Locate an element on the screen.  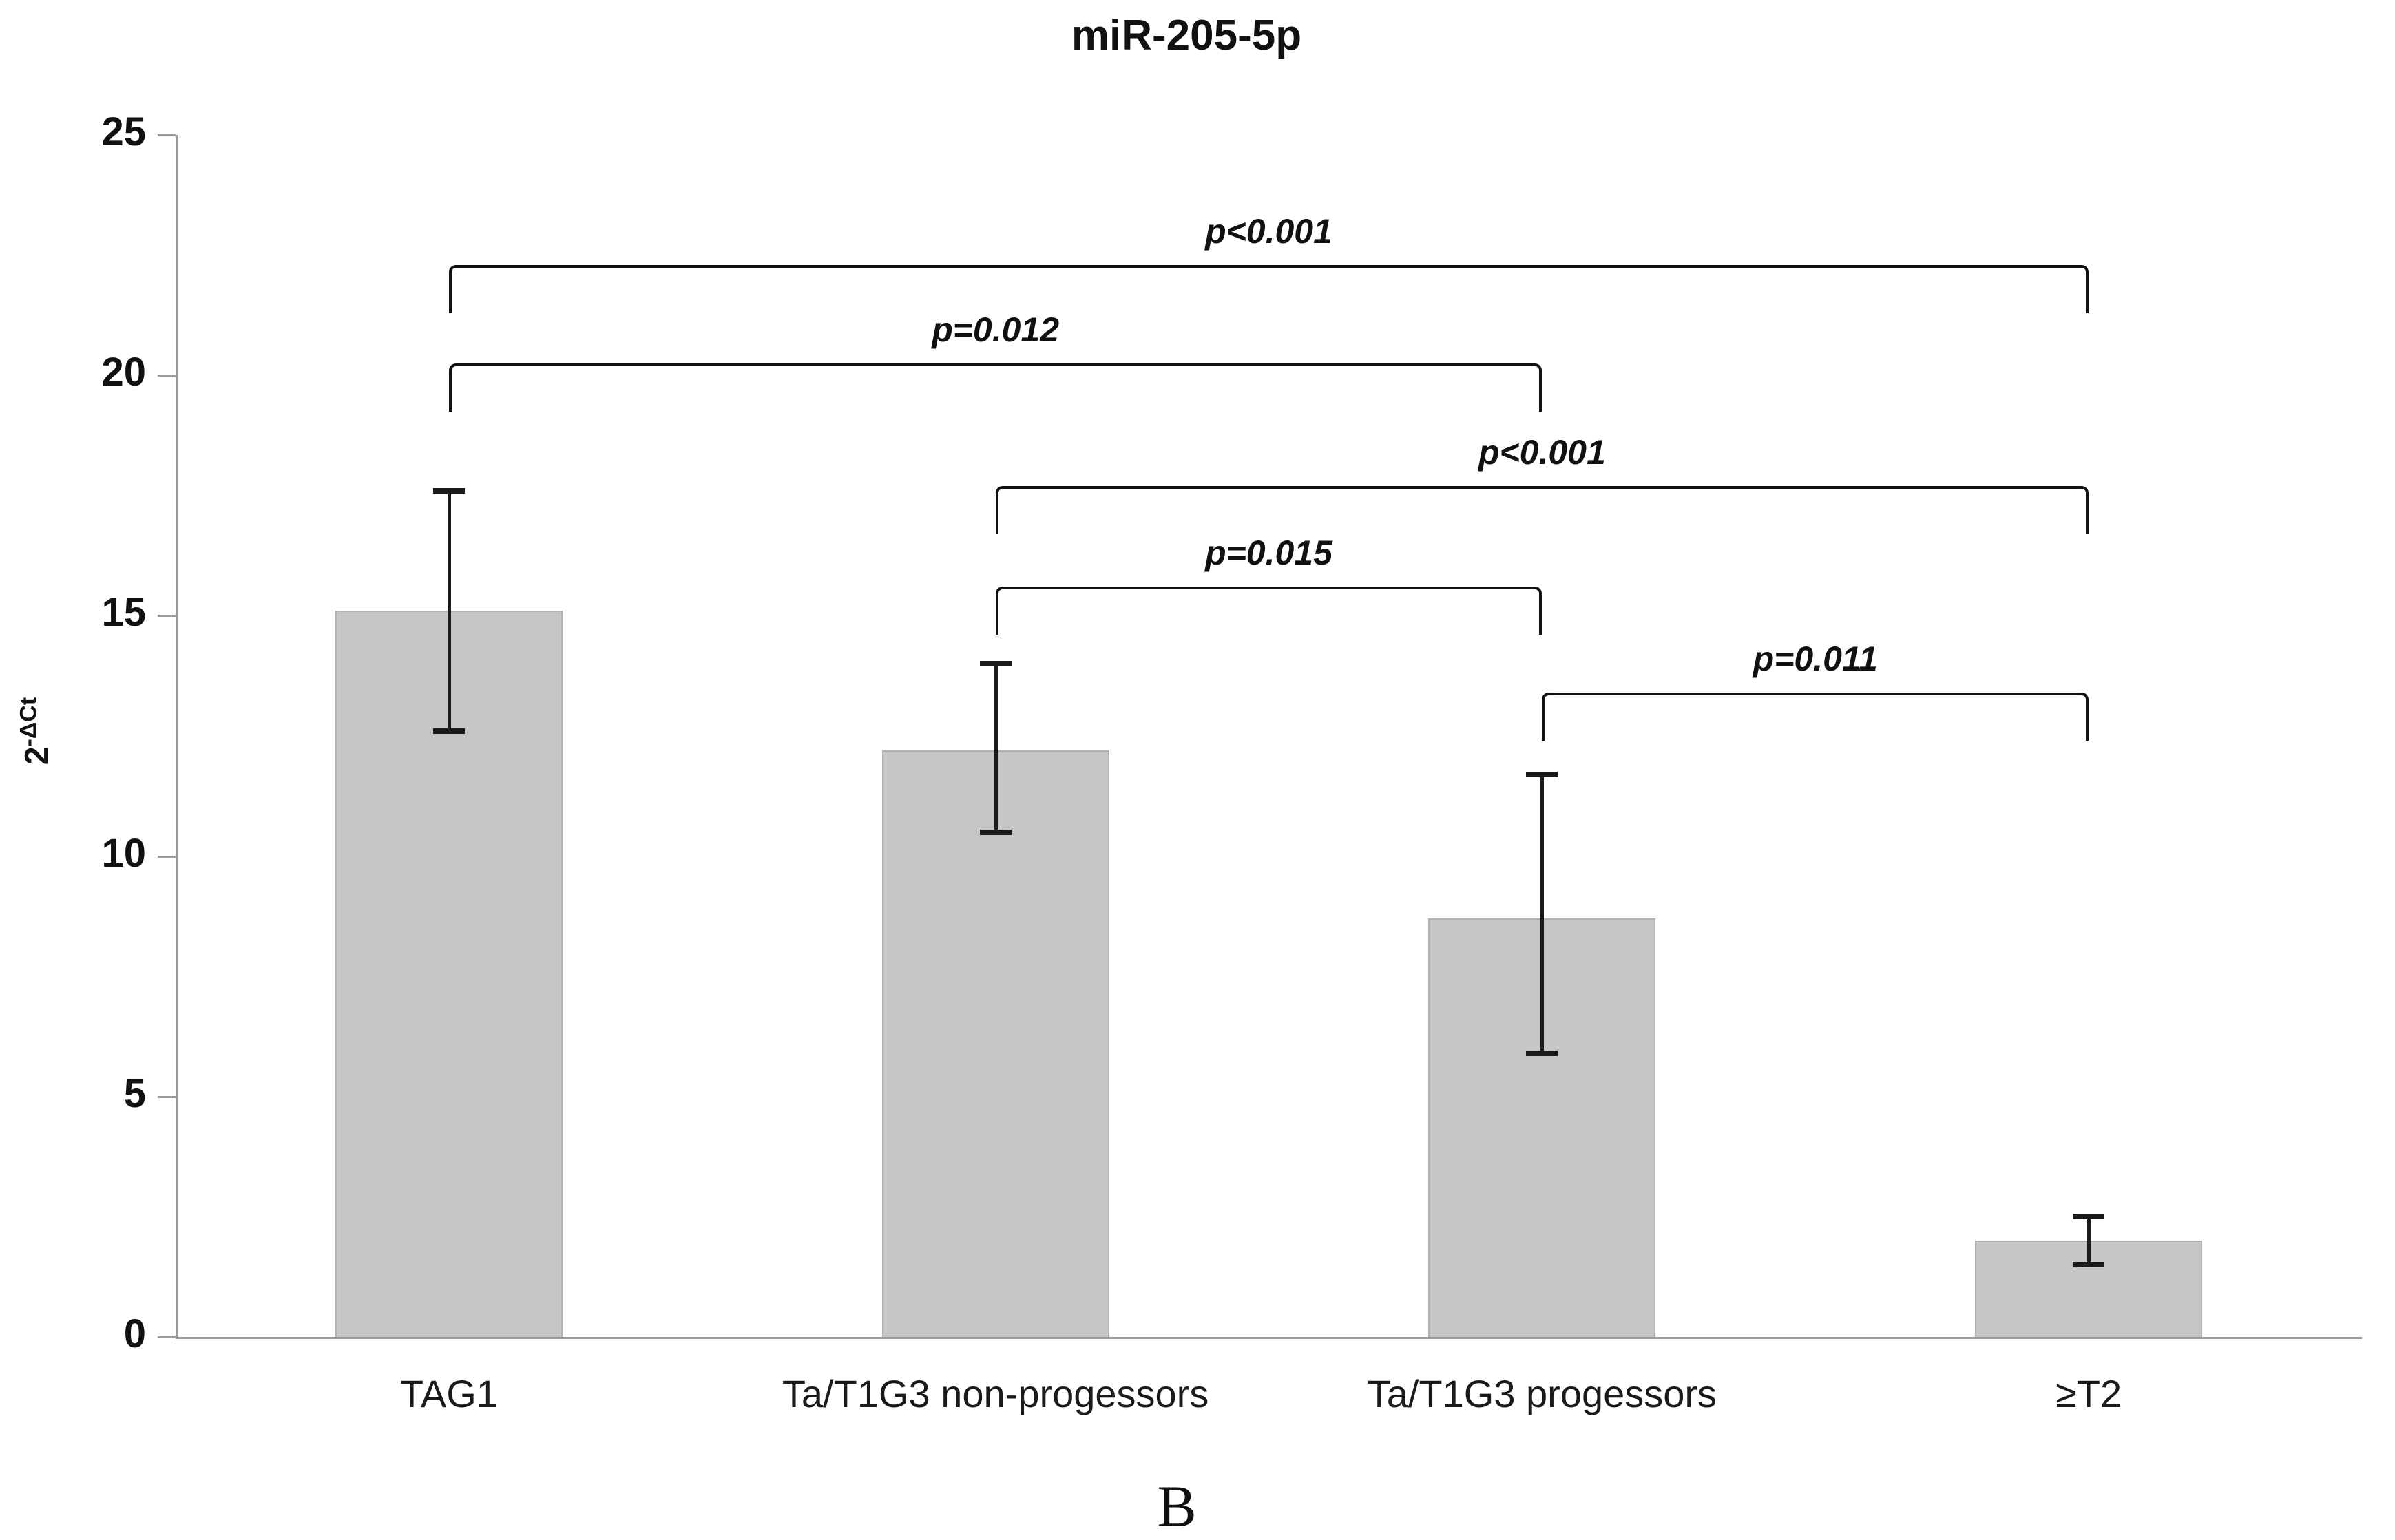
y-axis-label-exponent: -ΔCt is located at coordinates (28, 722).